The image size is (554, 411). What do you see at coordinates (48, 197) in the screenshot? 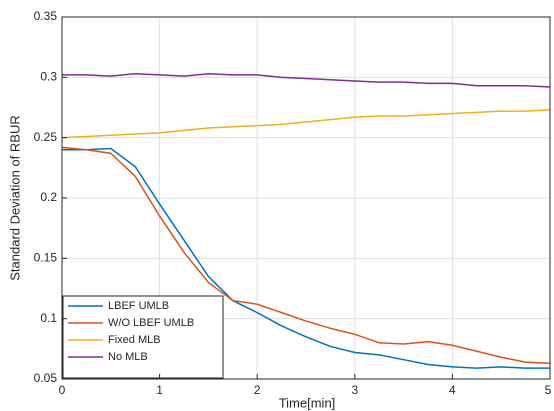
I see `y-tick-label: 0.2` at bounding box center [48, 197].